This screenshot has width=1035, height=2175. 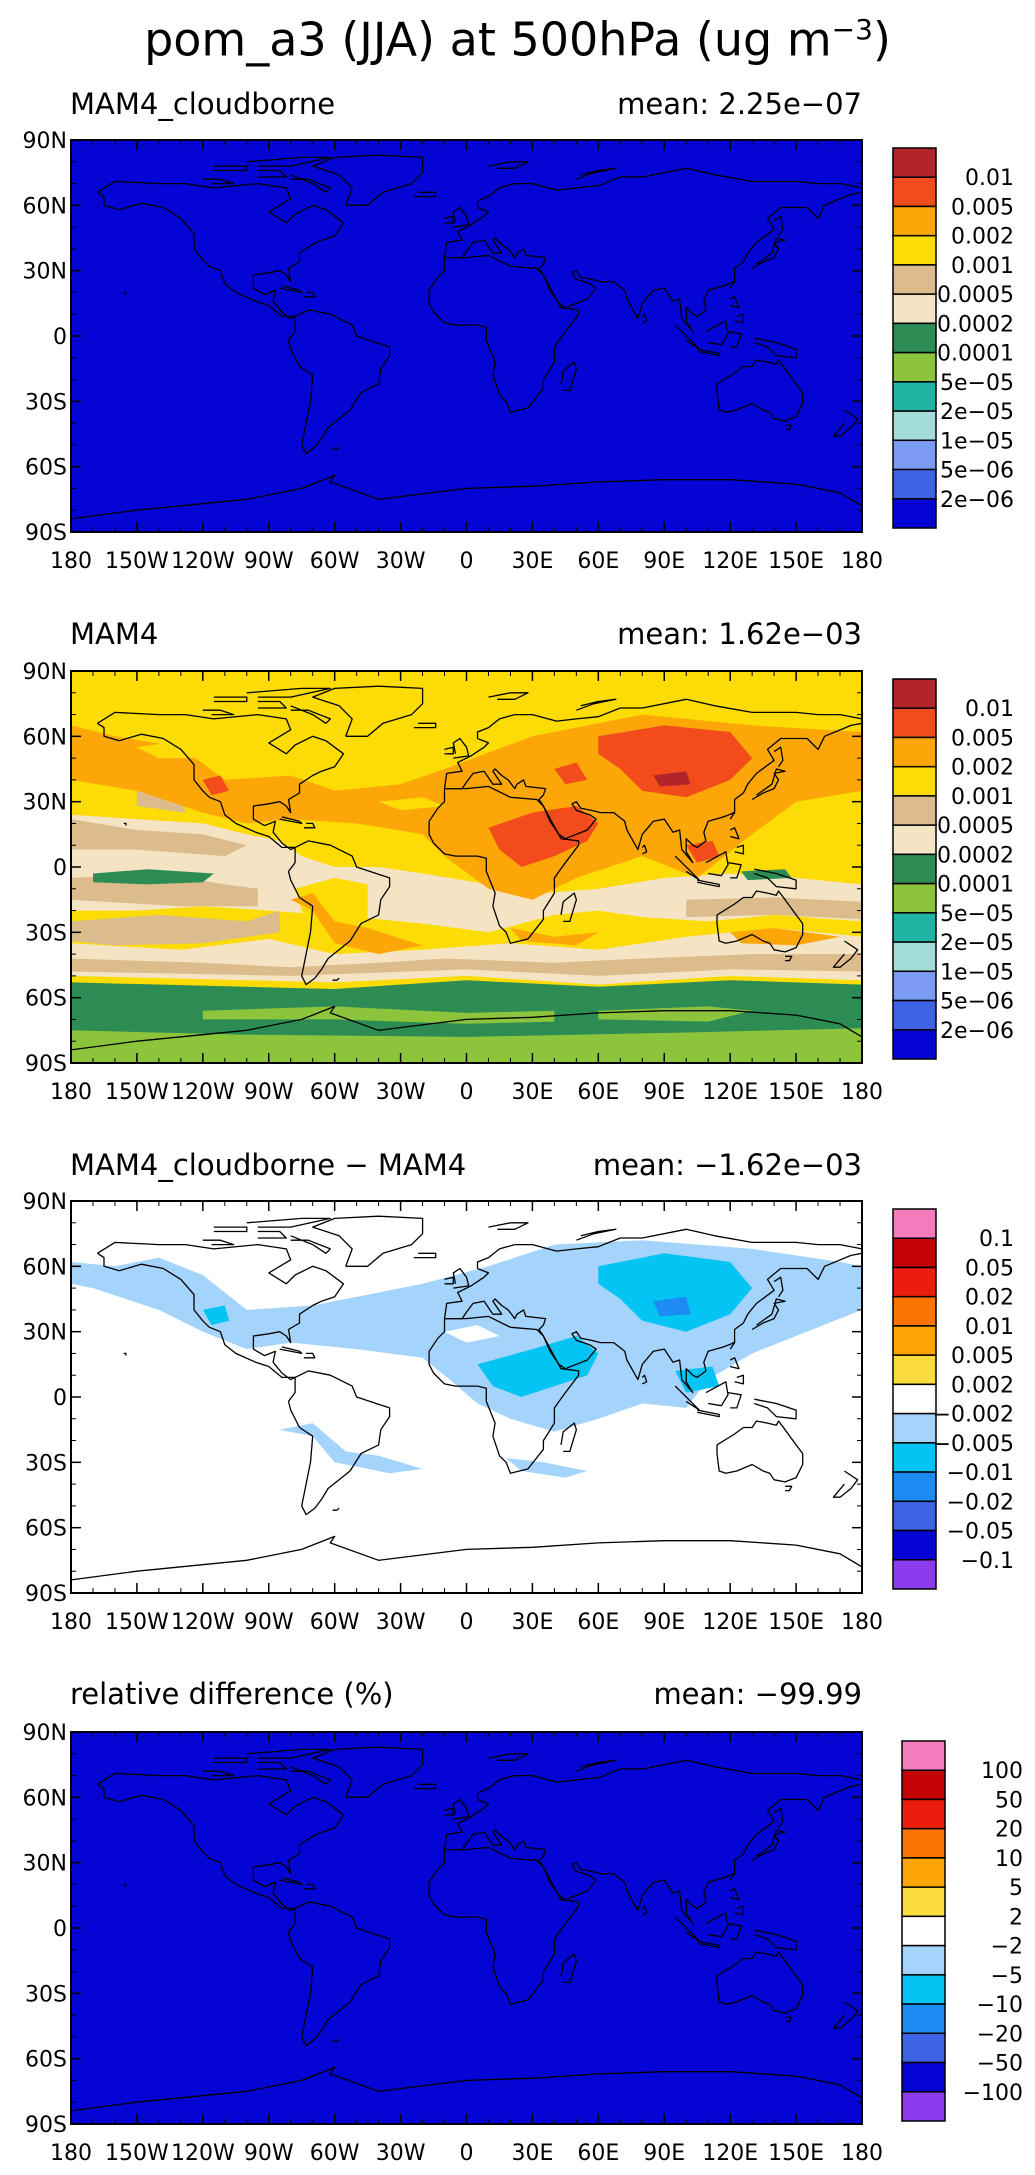 What do you see at coordinates (664, 1622) in the screenshot?
I see `x-tick-label: 90E` at bounding box center [664, 1622].